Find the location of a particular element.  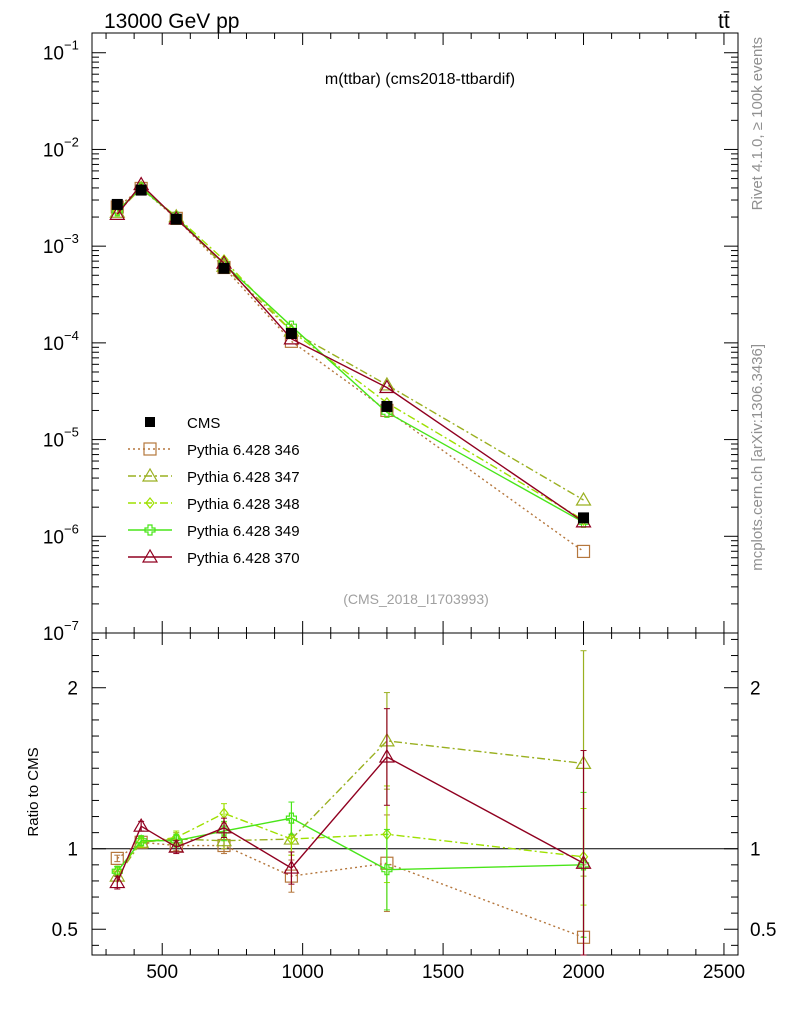

legend-label: Pythia 6.428 347 is located at coordinates (243, 477).